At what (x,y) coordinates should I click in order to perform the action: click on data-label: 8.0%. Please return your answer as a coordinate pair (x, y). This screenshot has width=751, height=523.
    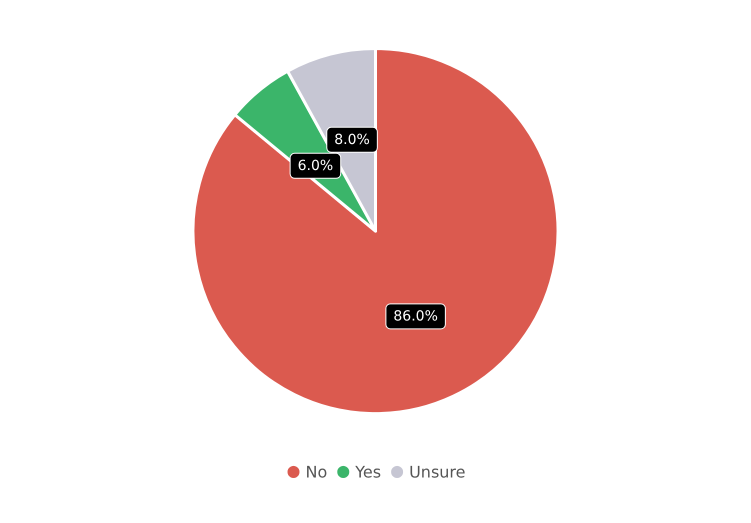
    Looking at the image, I should click on (352, 140).